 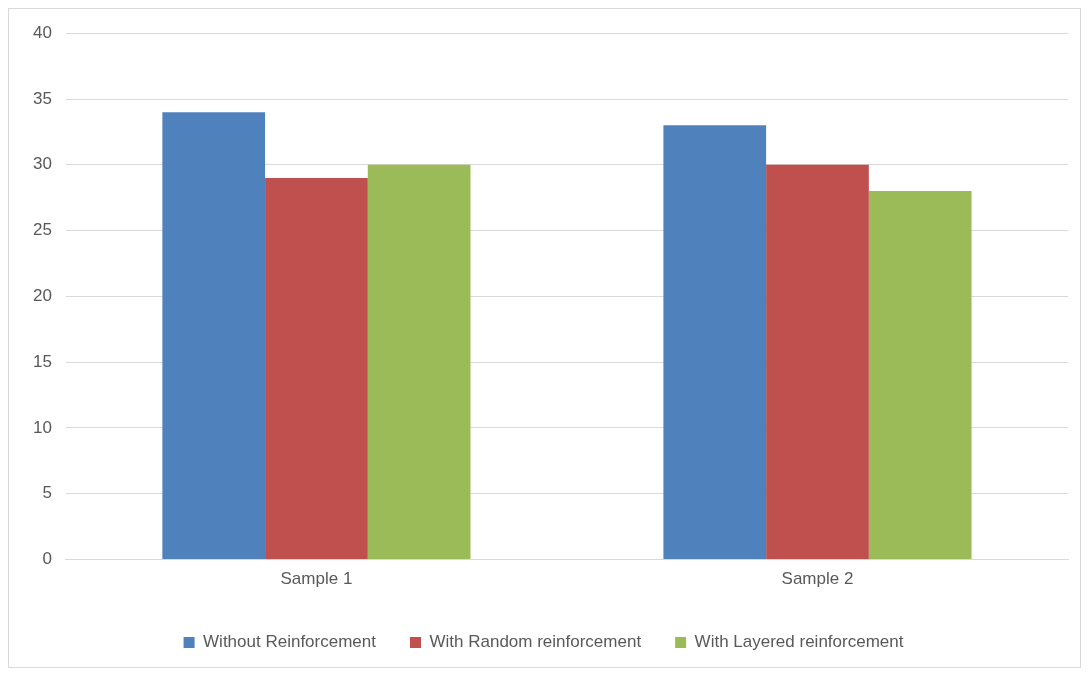 I want to click on y-tick-label: 5, so click(x=47, y=493).